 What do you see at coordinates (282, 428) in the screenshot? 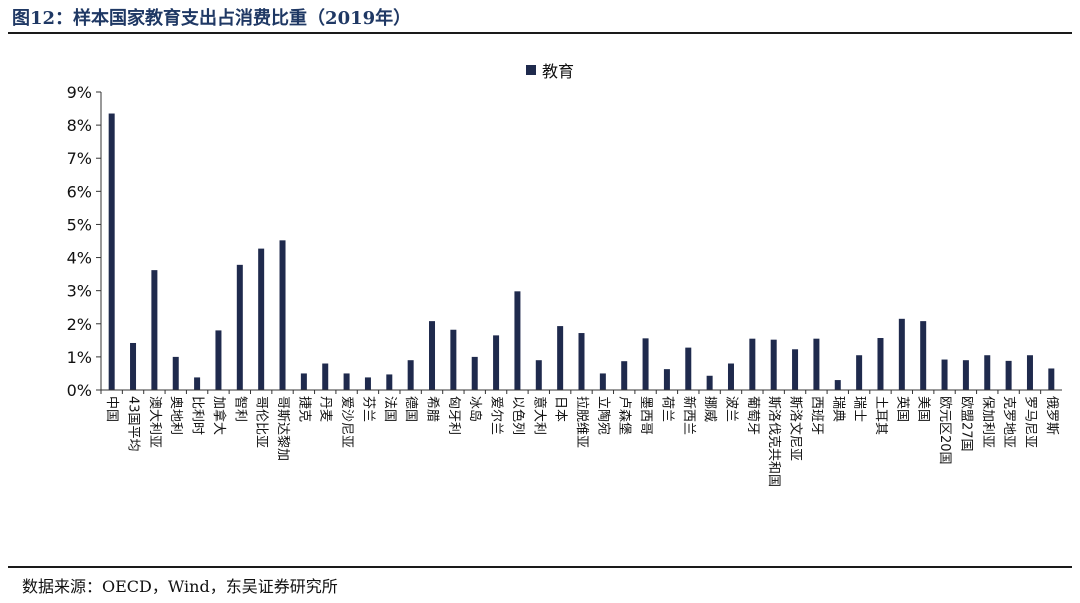
I see `x-tick-label: 哥斯达黎加` at bounding box center [282, 428].